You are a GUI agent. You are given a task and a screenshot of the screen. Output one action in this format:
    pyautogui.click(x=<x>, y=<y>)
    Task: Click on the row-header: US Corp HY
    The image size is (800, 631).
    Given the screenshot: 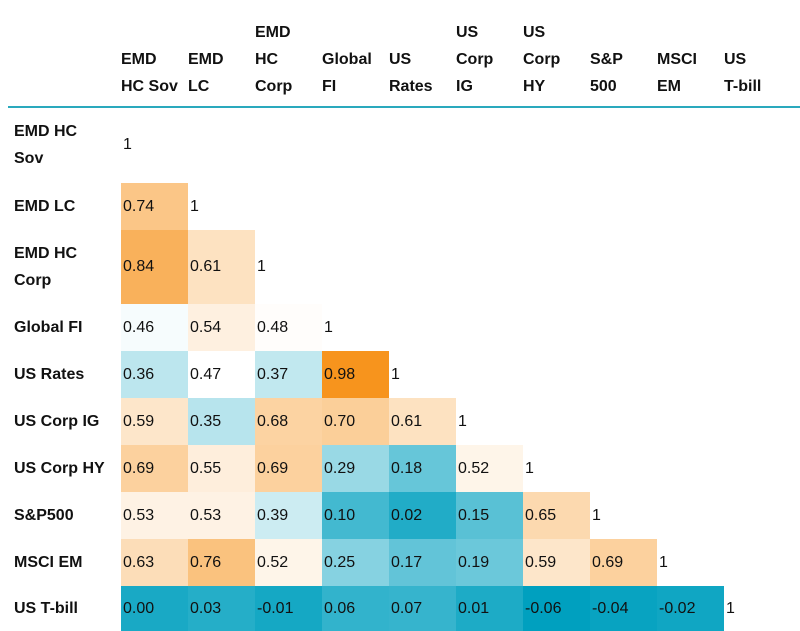 What is the action you would take?
    pyautogui.click(x=59, y=468)
    